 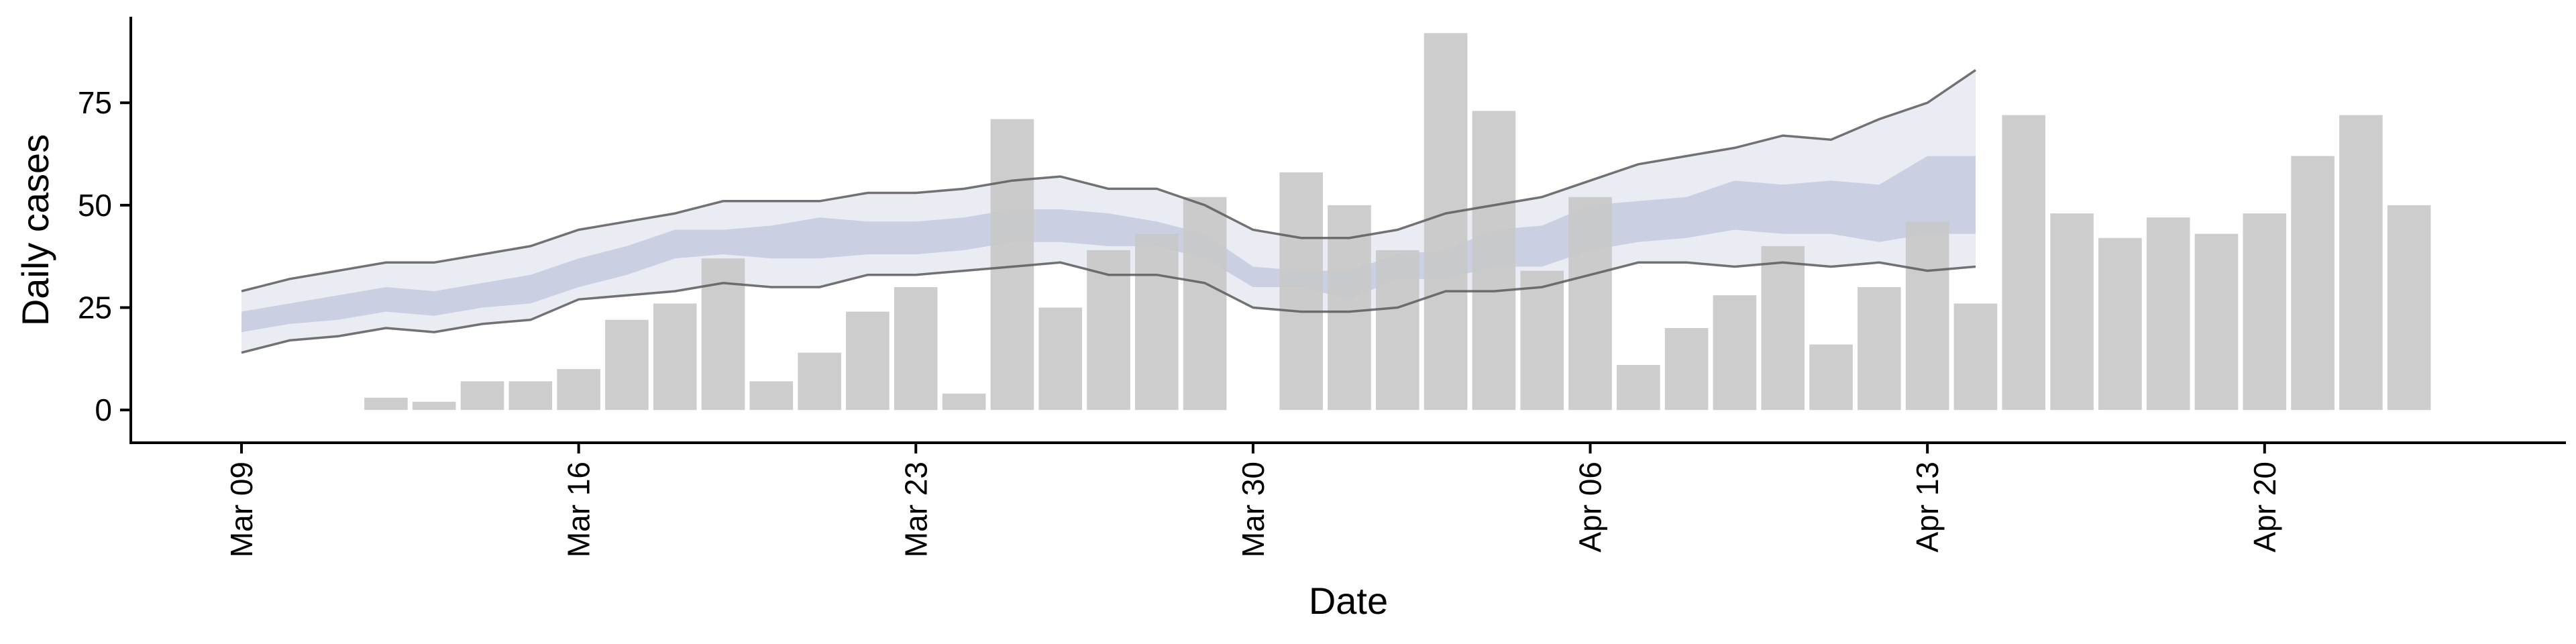 What do you see at coordinates (915, 509) in the screenshot?
I see `x-tick-label: Mar 23` at bounding box center [915, 509].